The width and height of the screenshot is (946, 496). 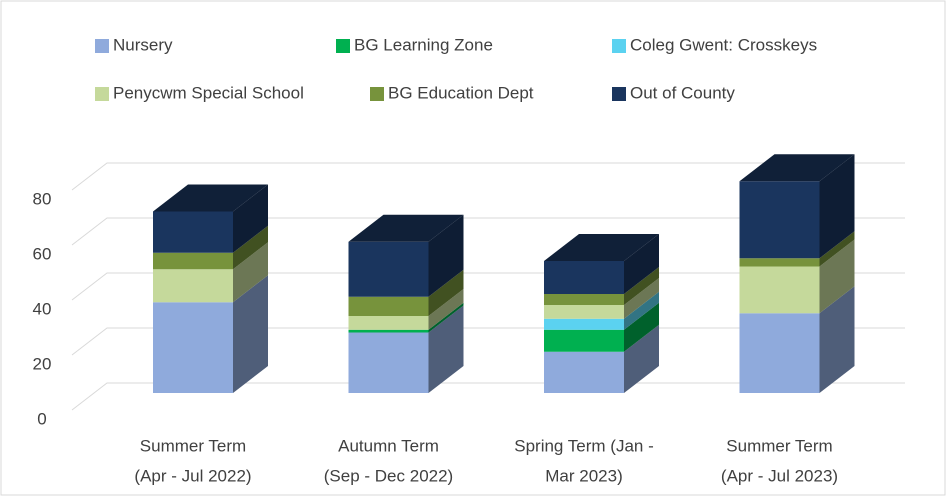 What do you see at coordinates (423, 44) in the screenshot?
I see `legend-label: BG Learning Zone` at bounding box center [423, 44].